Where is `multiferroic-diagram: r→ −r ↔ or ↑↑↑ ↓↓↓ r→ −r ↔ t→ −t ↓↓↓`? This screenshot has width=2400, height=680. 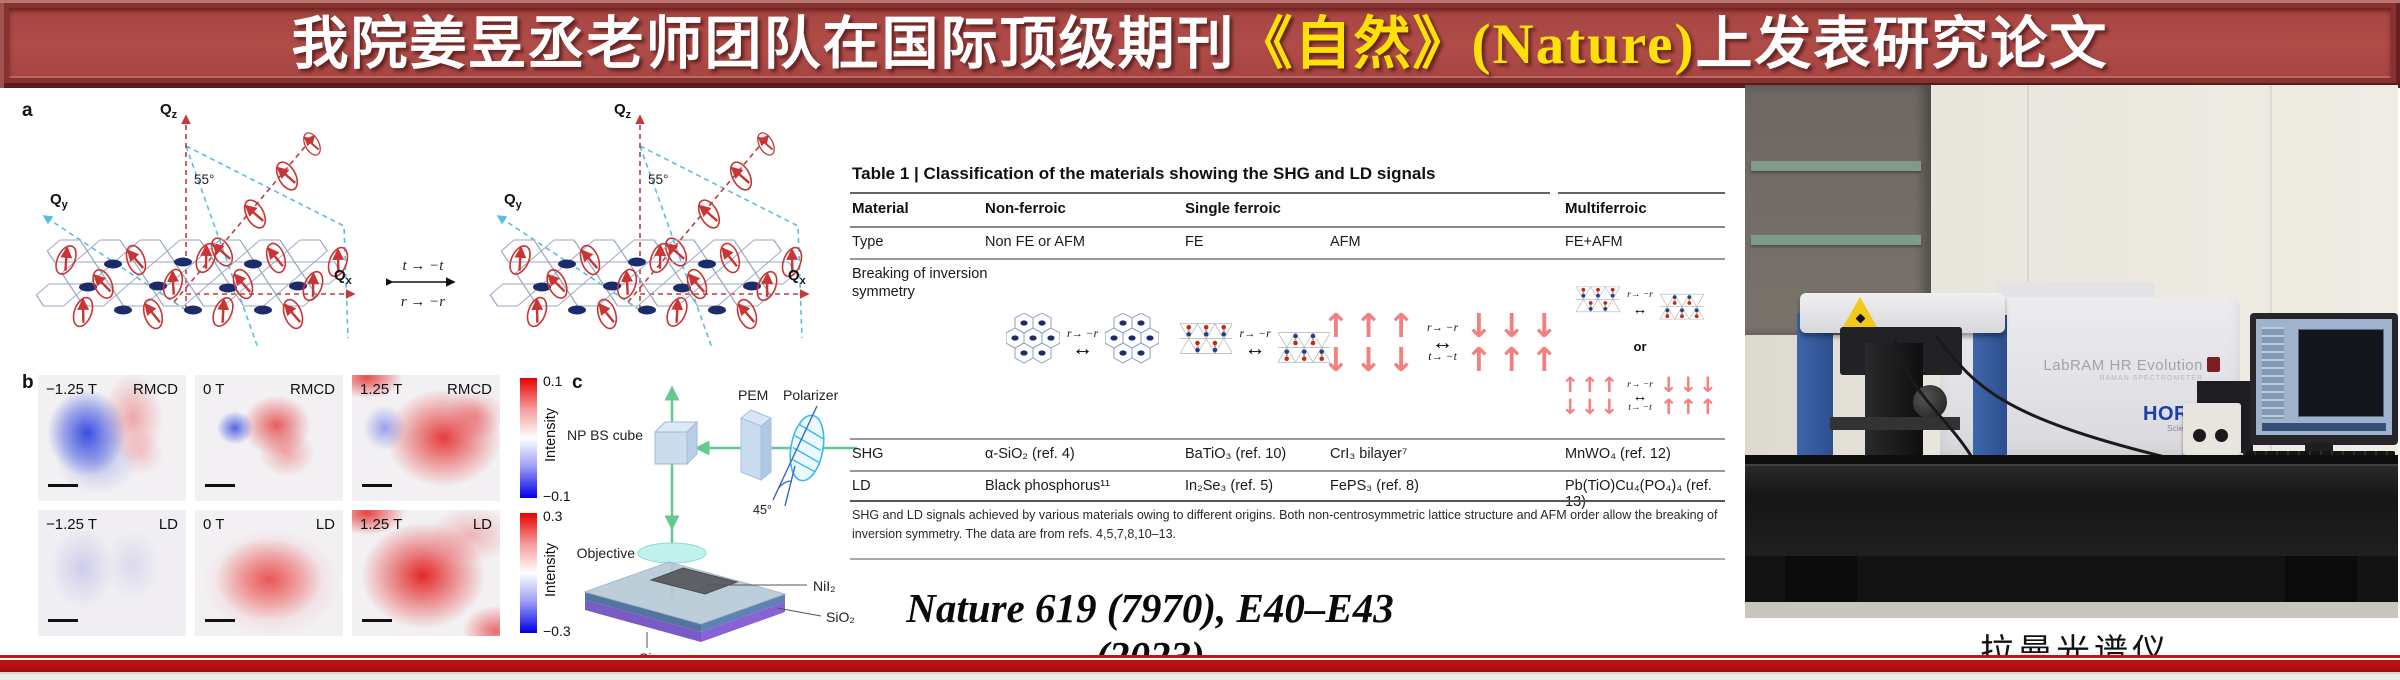 multiferroic-diagram: r→ −r ↔ or ↑↑↑ ↓↓↓ r→ −r ↔ t→ −t ↓↓↓ is located at coordinates (1640, 353).